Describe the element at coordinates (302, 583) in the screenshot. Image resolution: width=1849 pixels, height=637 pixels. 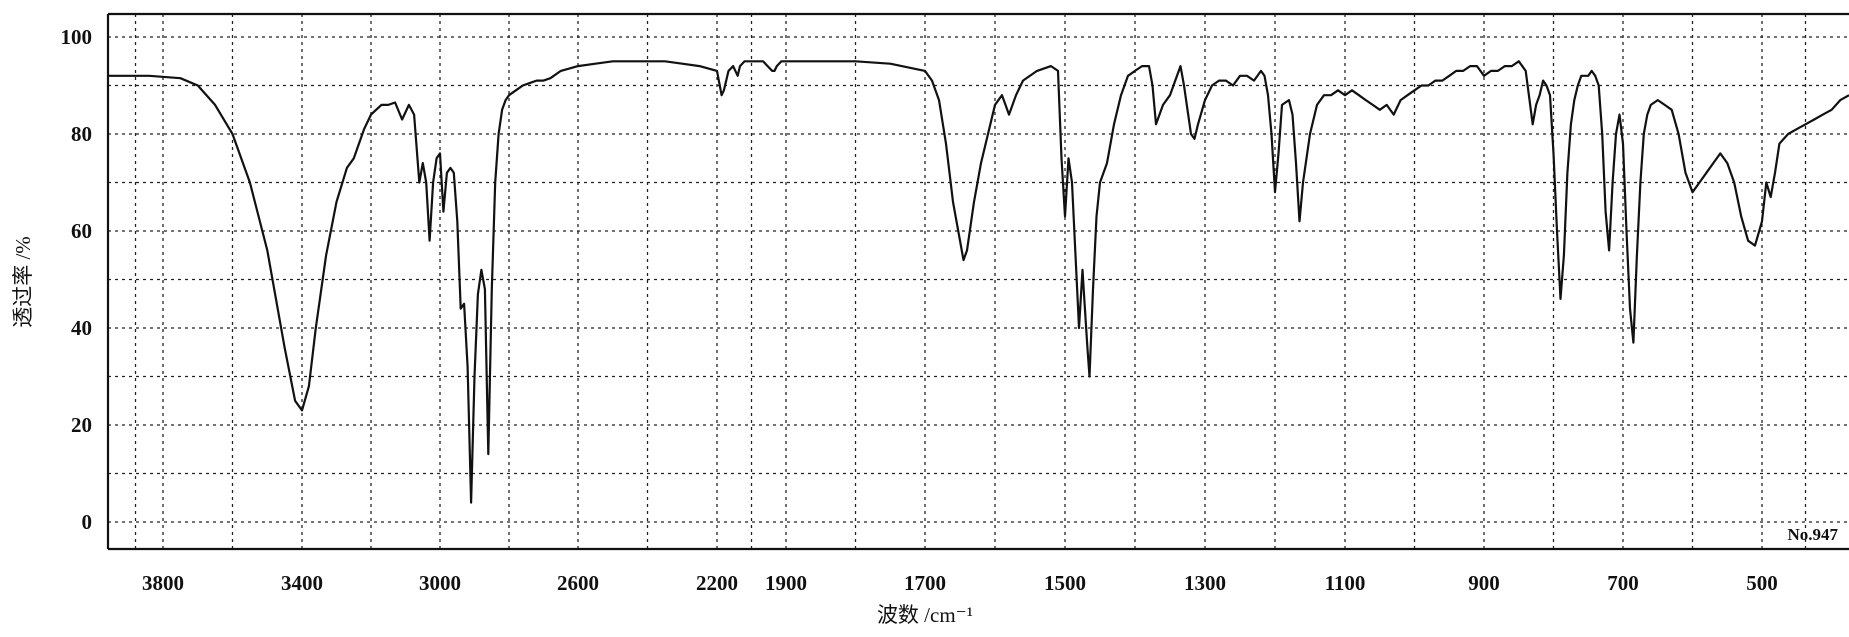
I see `x-tick-label: 3400` at that location.